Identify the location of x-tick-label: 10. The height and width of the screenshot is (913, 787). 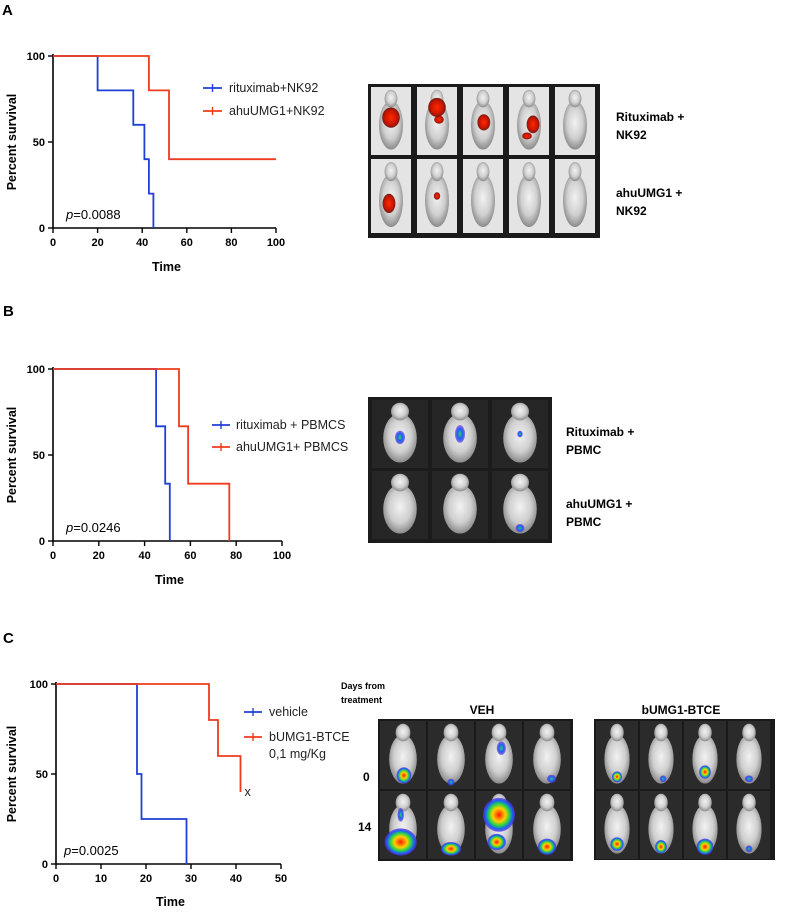
(101, 879).